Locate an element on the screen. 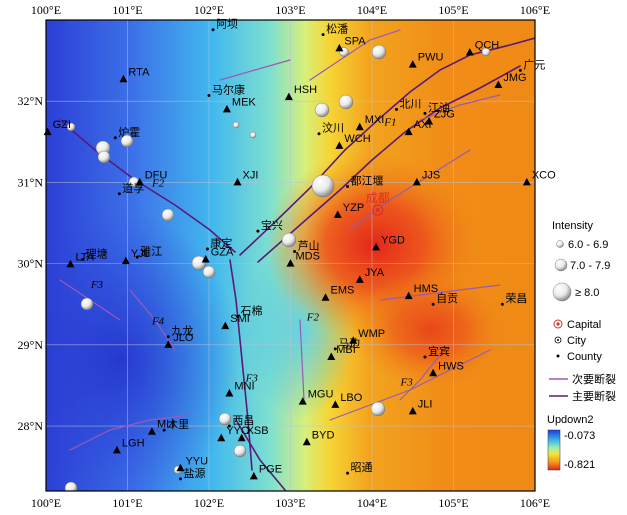 Image resolution: width=627 pixels, height=515 pixels. station-yyu: YYU is located at coordinates (192, 463).